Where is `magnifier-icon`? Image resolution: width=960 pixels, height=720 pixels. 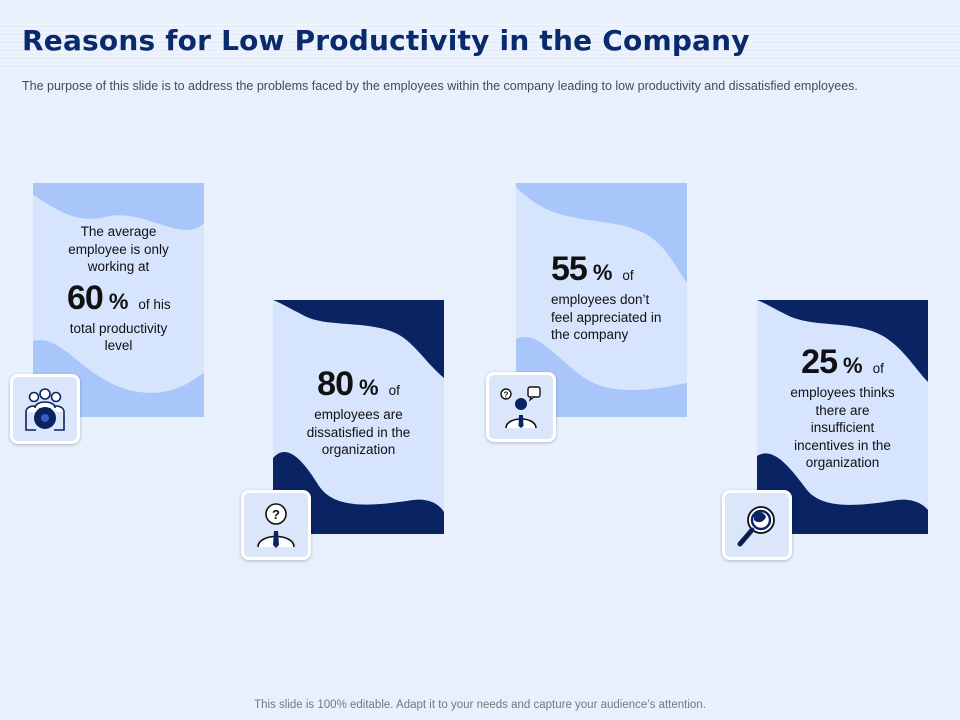 magnifier-icon is located at coordinates (756, 526).